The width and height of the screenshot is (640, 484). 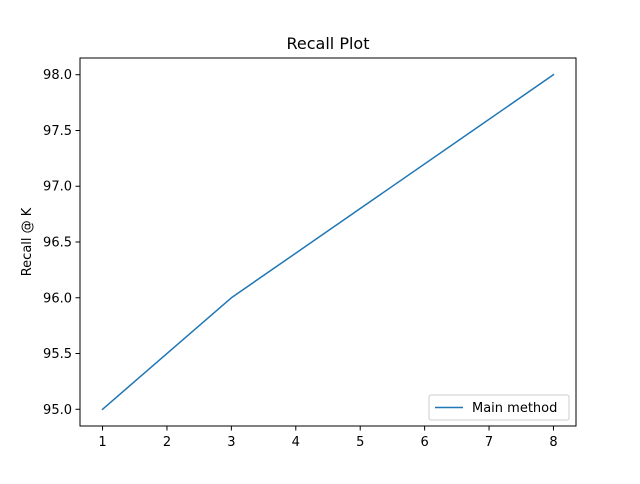 I want to click on y-axis-ticks: 95.0 95.5 96.0 96.5 97.0 97.5 98.0, so click(x=61, y=243).